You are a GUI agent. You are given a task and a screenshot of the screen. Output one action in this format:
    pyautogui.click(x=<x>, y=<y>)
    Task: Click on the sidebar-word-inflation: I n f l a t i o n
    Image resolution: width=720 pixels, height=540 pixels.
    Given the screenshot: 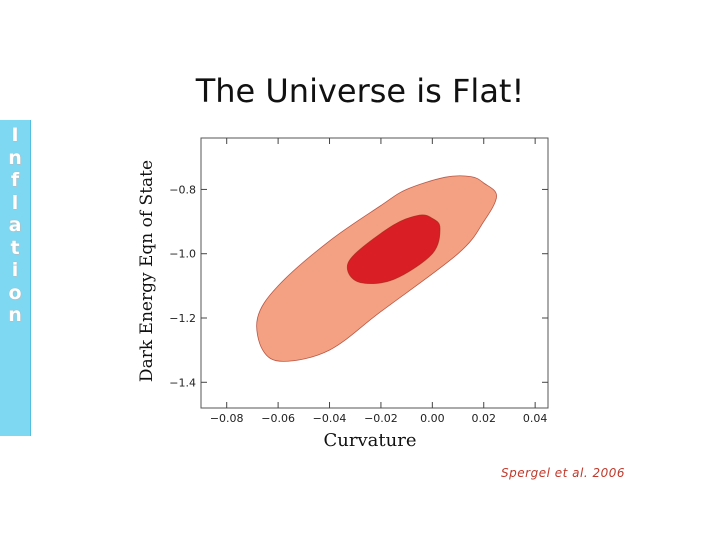 What is the action you would take?
    pyautogui.click(x=15, y=278)
    